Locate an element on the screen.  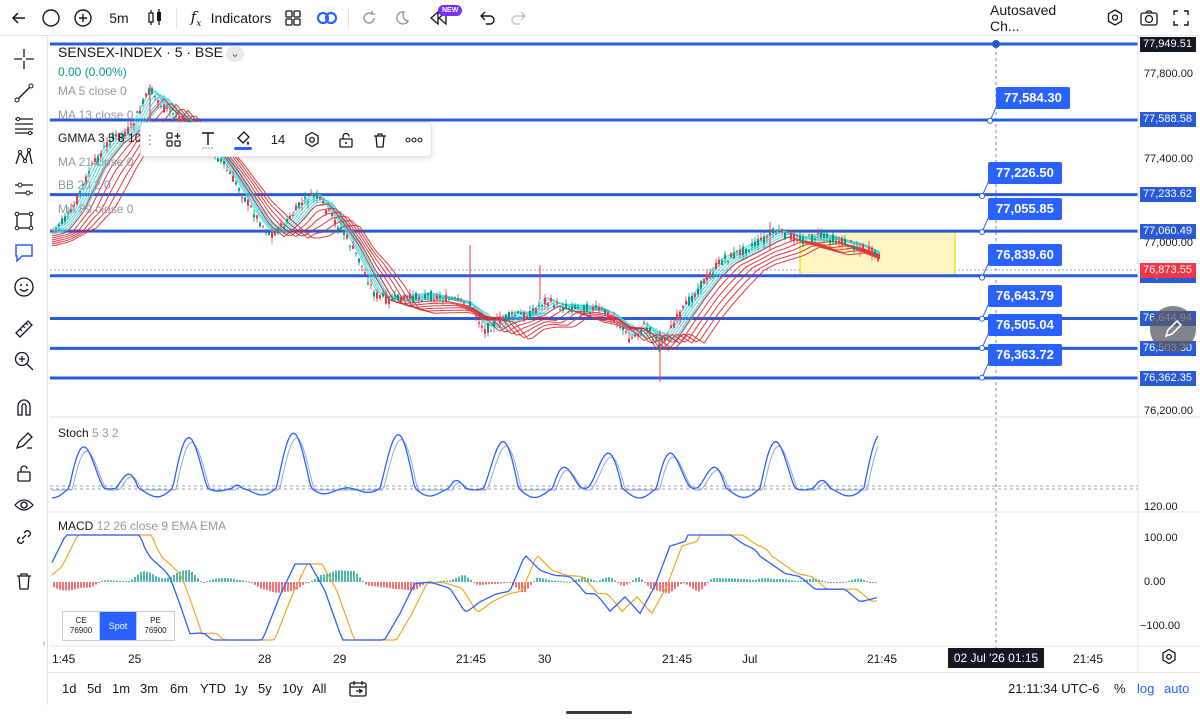
ruler-icon is located at coordinates (24, 329).